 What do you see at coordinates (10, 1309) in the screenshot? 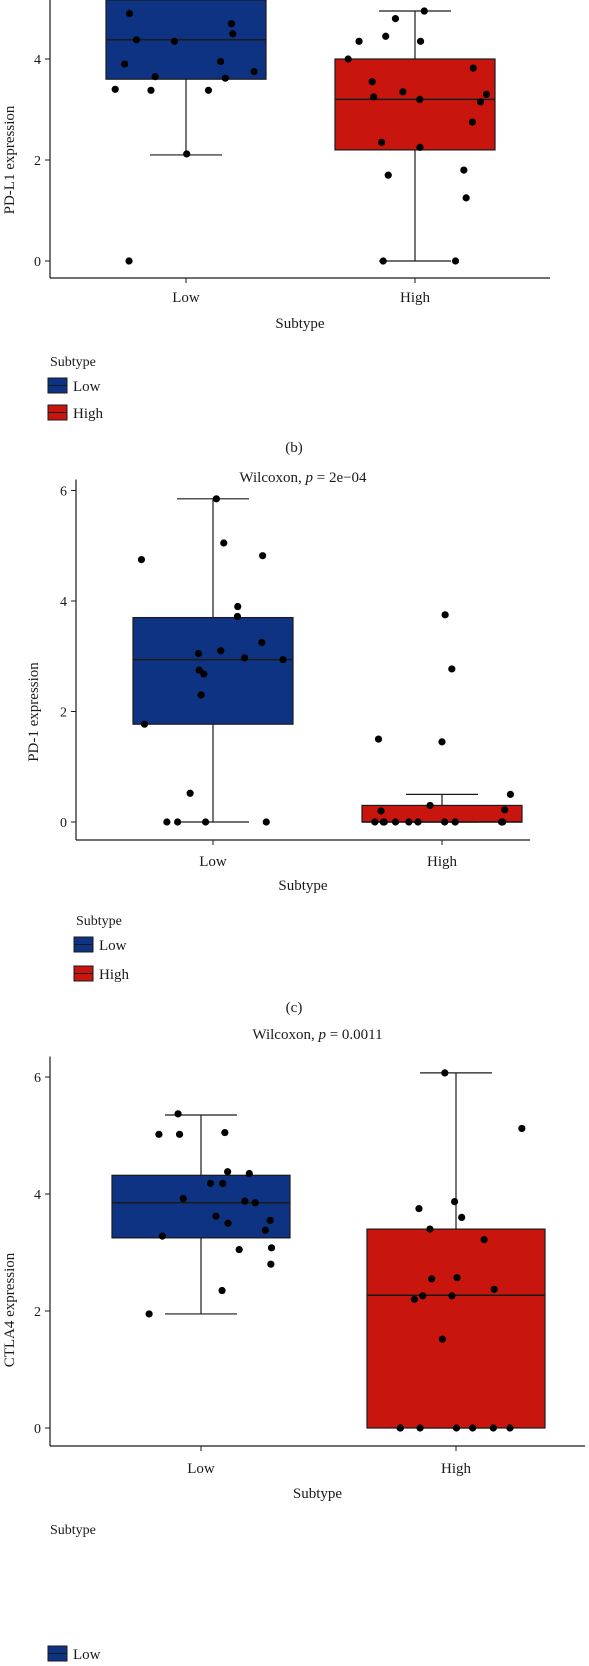
I see `y-axis-title: CTLA4 expression` at bounding box center [10, 1309].